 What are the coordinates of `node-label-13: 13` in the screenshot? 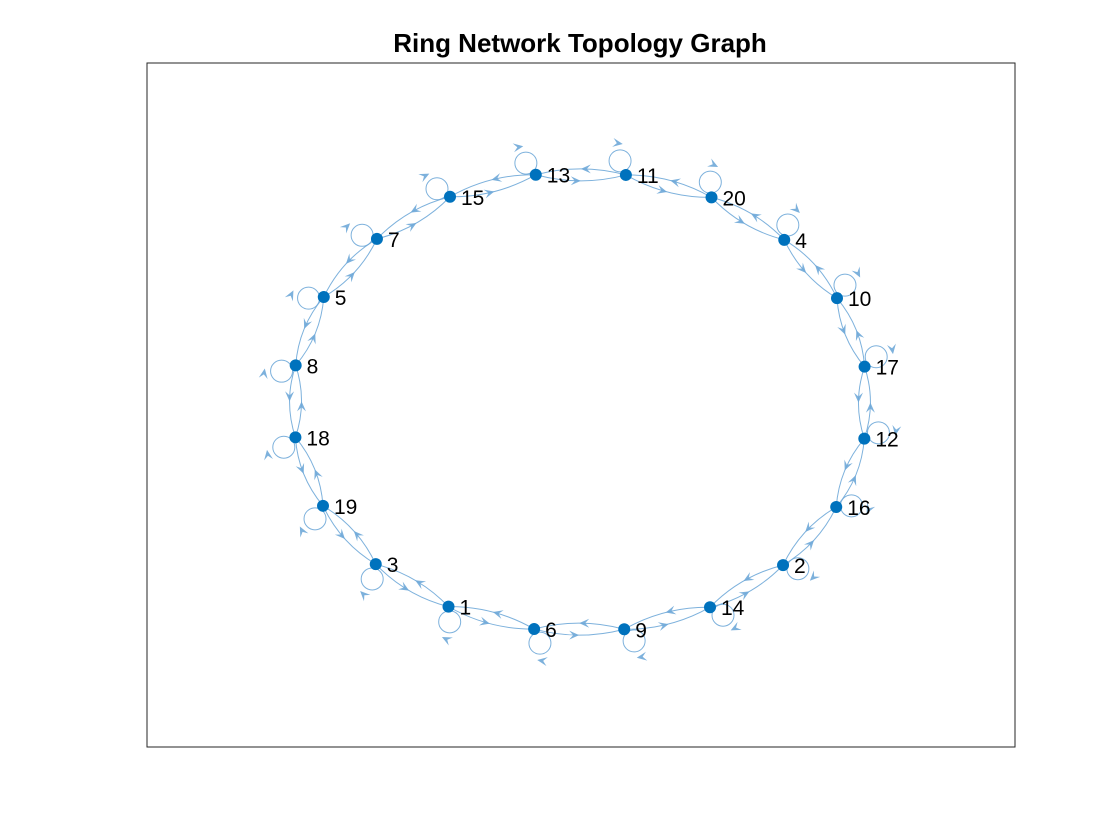 It's located at (558, 176).